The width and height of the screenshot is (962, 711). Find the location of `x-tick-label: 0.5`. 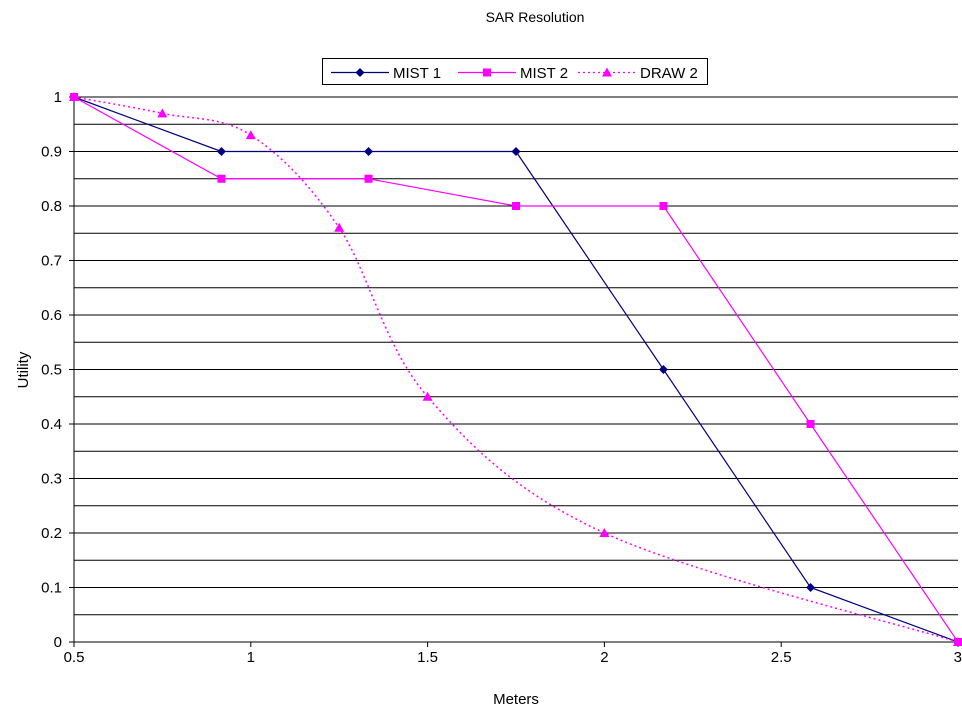

x-tick-label: 0.5 is located at coordinates (74, 657).